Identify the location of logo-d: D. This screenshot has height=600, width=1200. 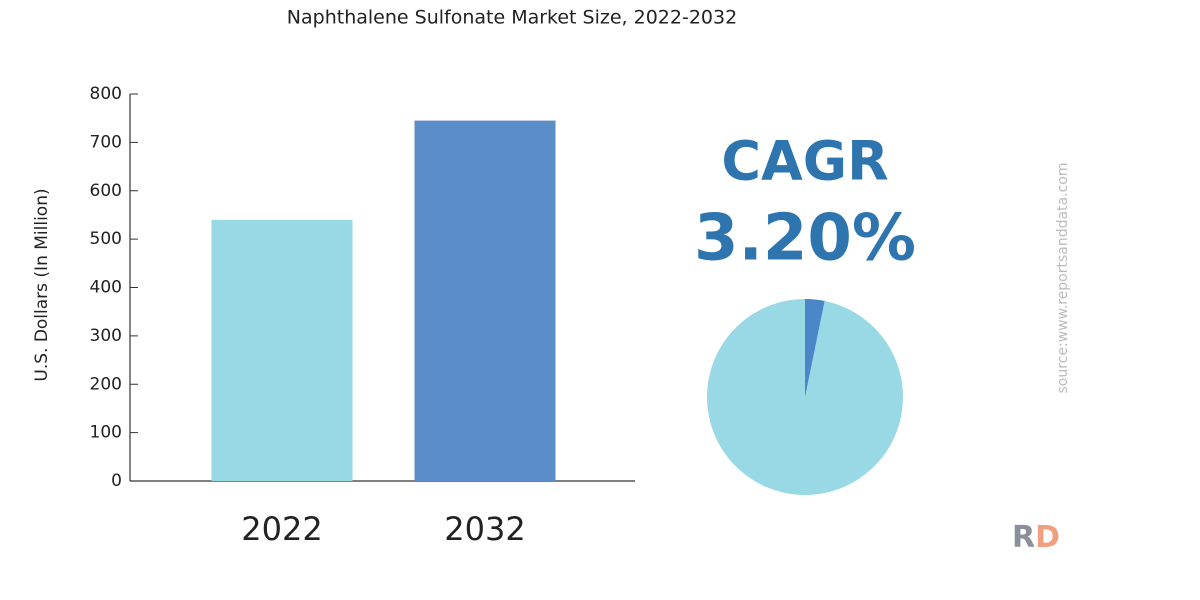
(1047, 537).